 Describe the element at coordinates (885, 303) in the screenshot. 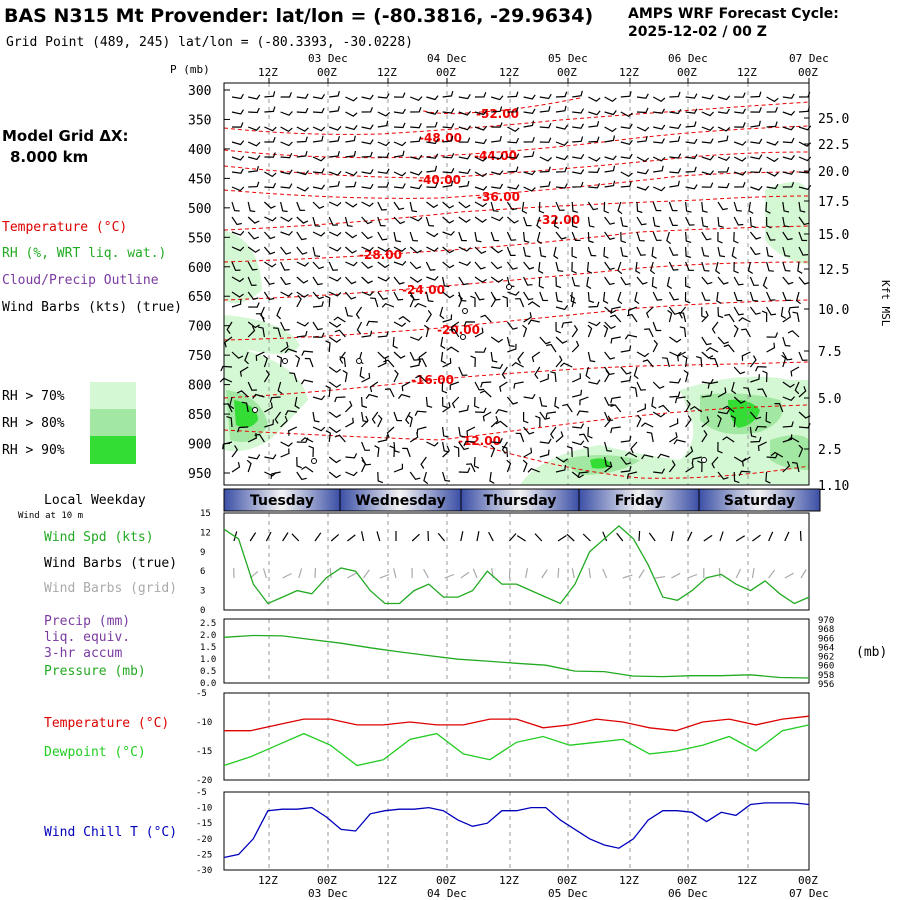

I see `kft-msl-label: Kft MSL` at that location.